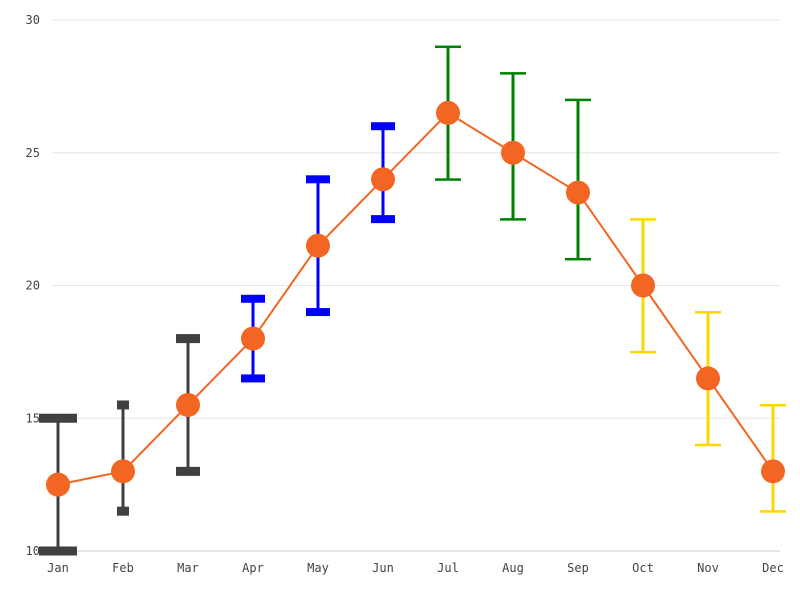 The height and width of the screenshot is (600, 800). Describe the element at coordinates (123, 568) in the screenshot. I see `x-tick-label: Feb` at that location.